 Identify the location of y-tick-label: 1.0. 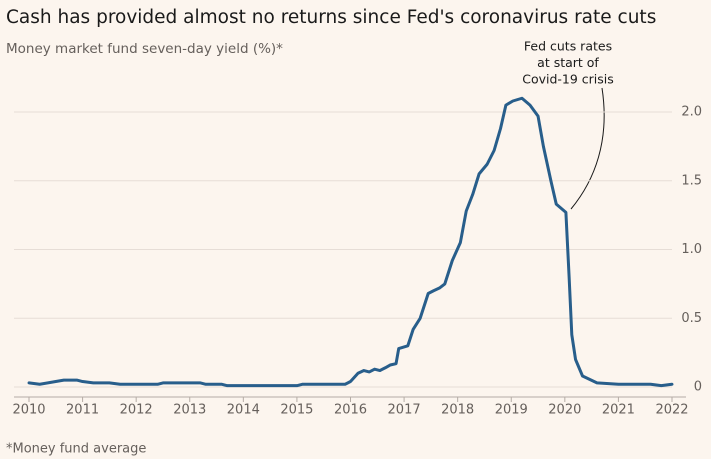
(691, 249).